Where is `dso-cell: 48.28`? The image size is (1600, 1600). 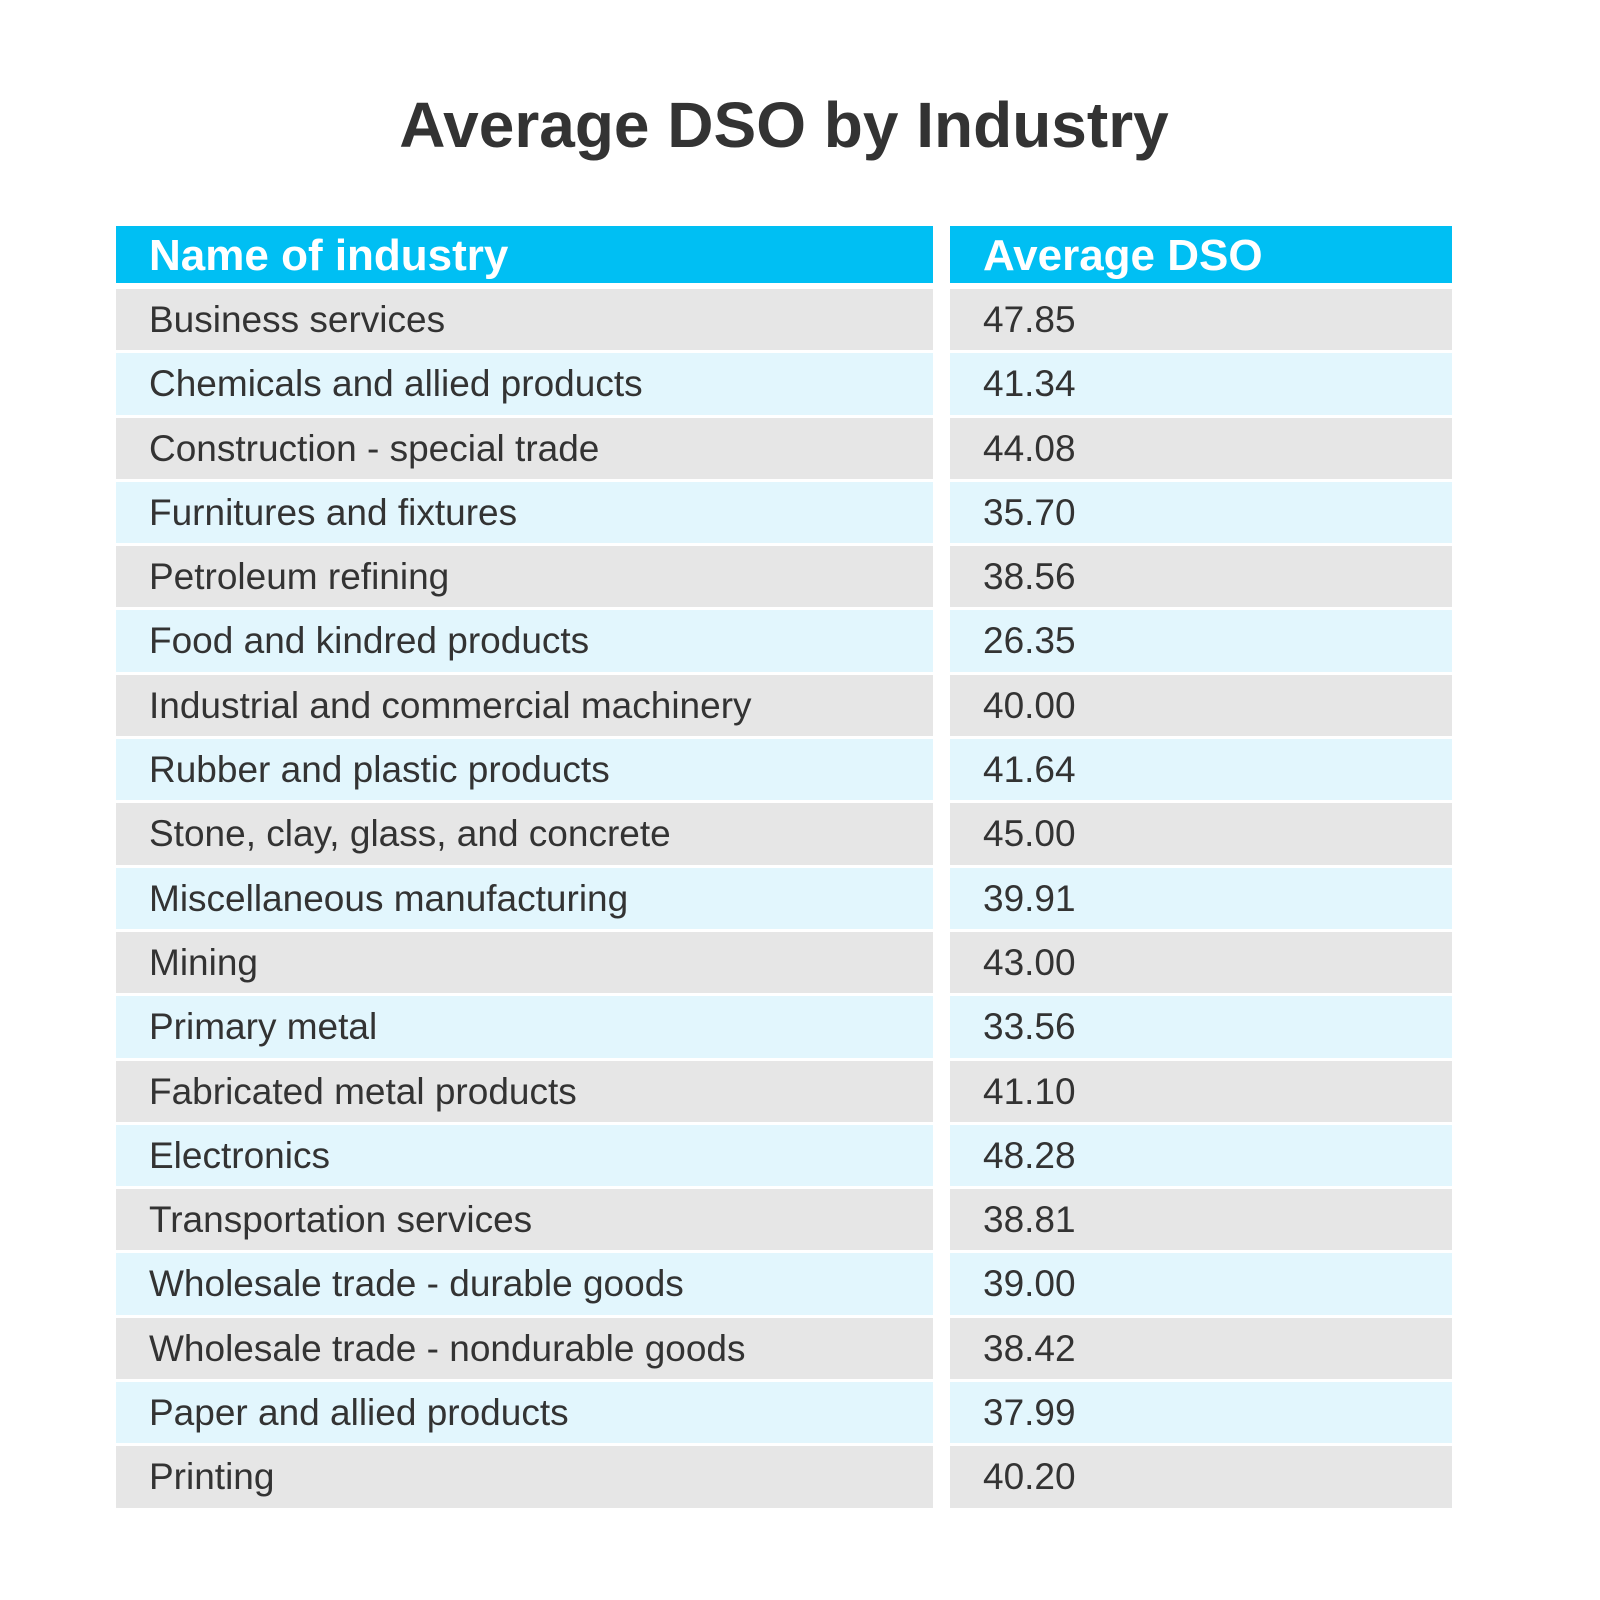 dso-cell: 48.28 is located at coordinates (1201, 1155).